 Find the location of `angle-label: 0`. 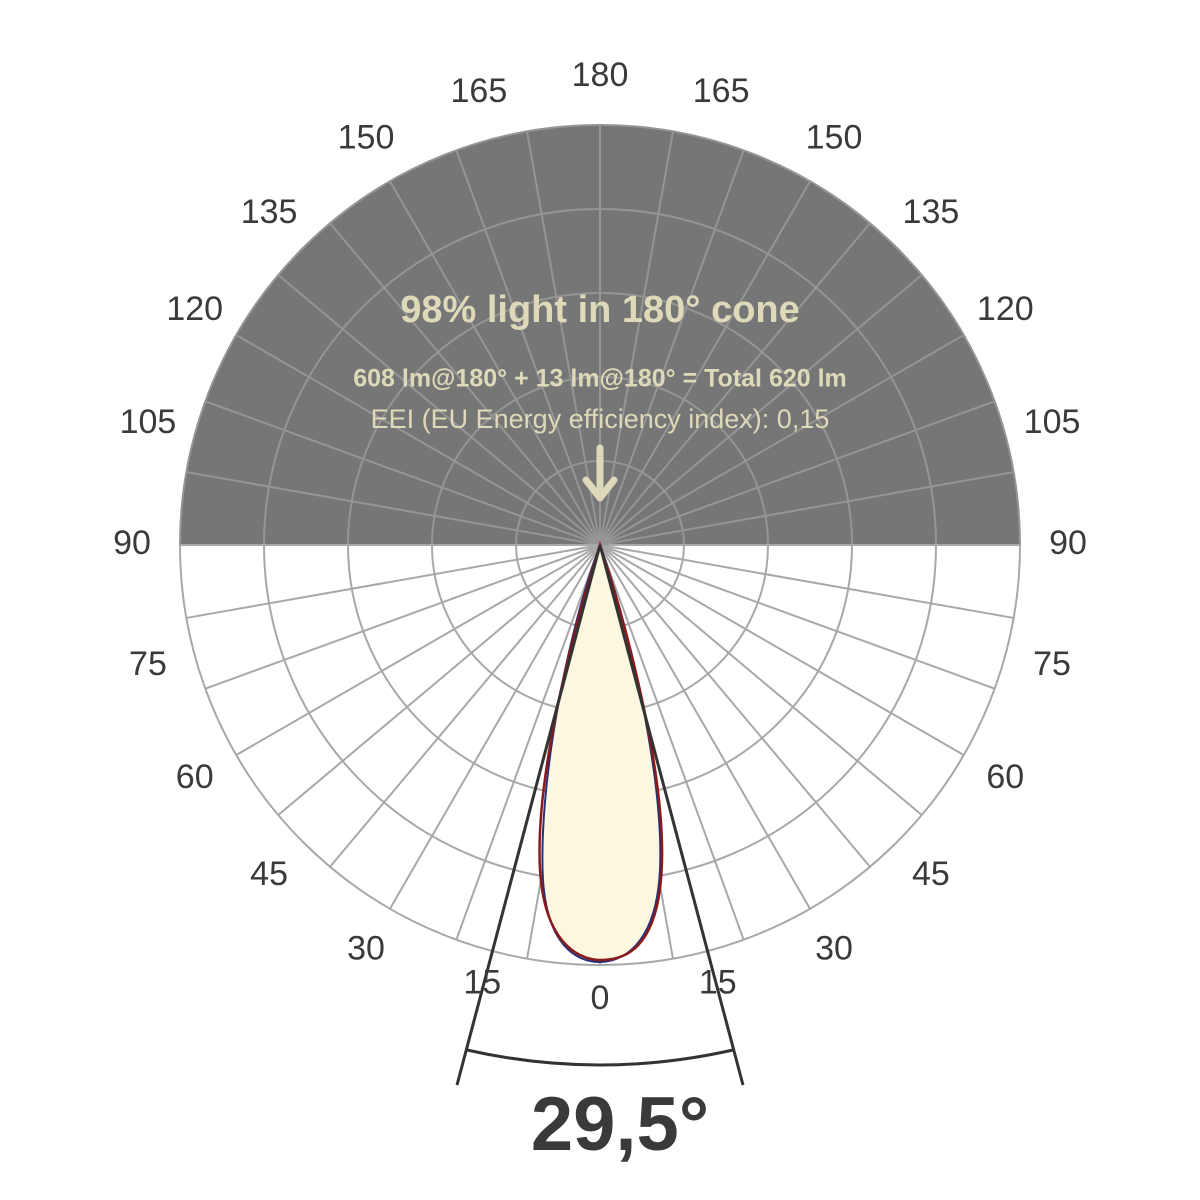

angle-label: 0 is located at coordinates (600, 998).